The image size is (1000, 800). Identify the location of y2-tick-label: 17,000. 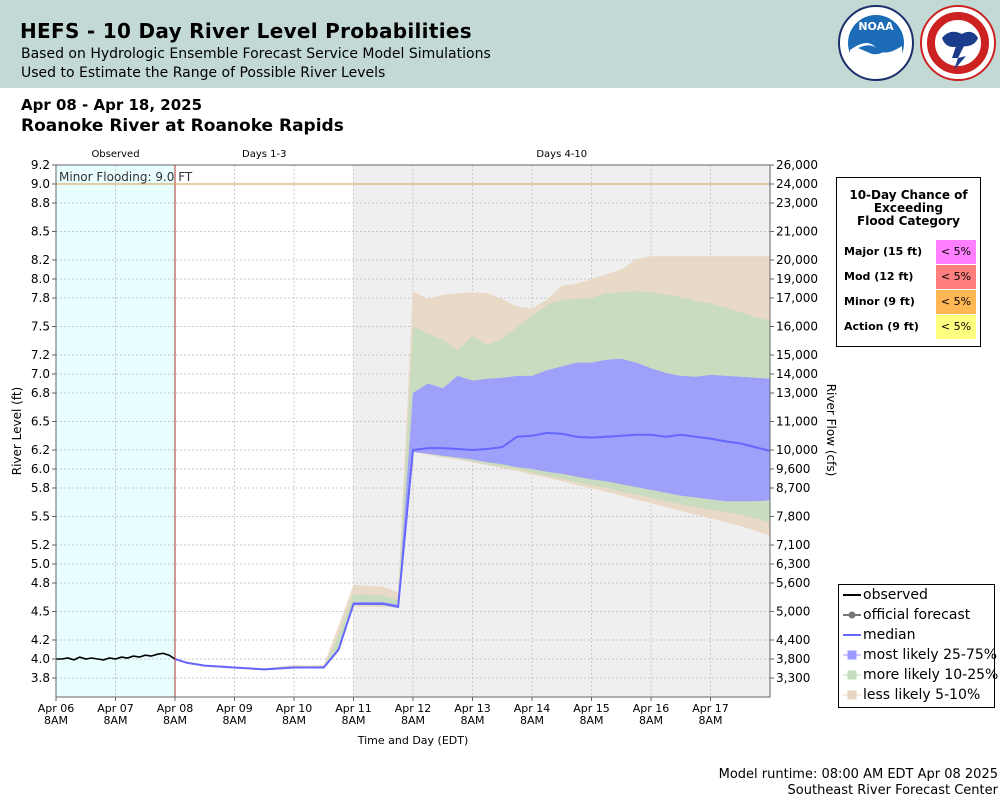
(797, 298).